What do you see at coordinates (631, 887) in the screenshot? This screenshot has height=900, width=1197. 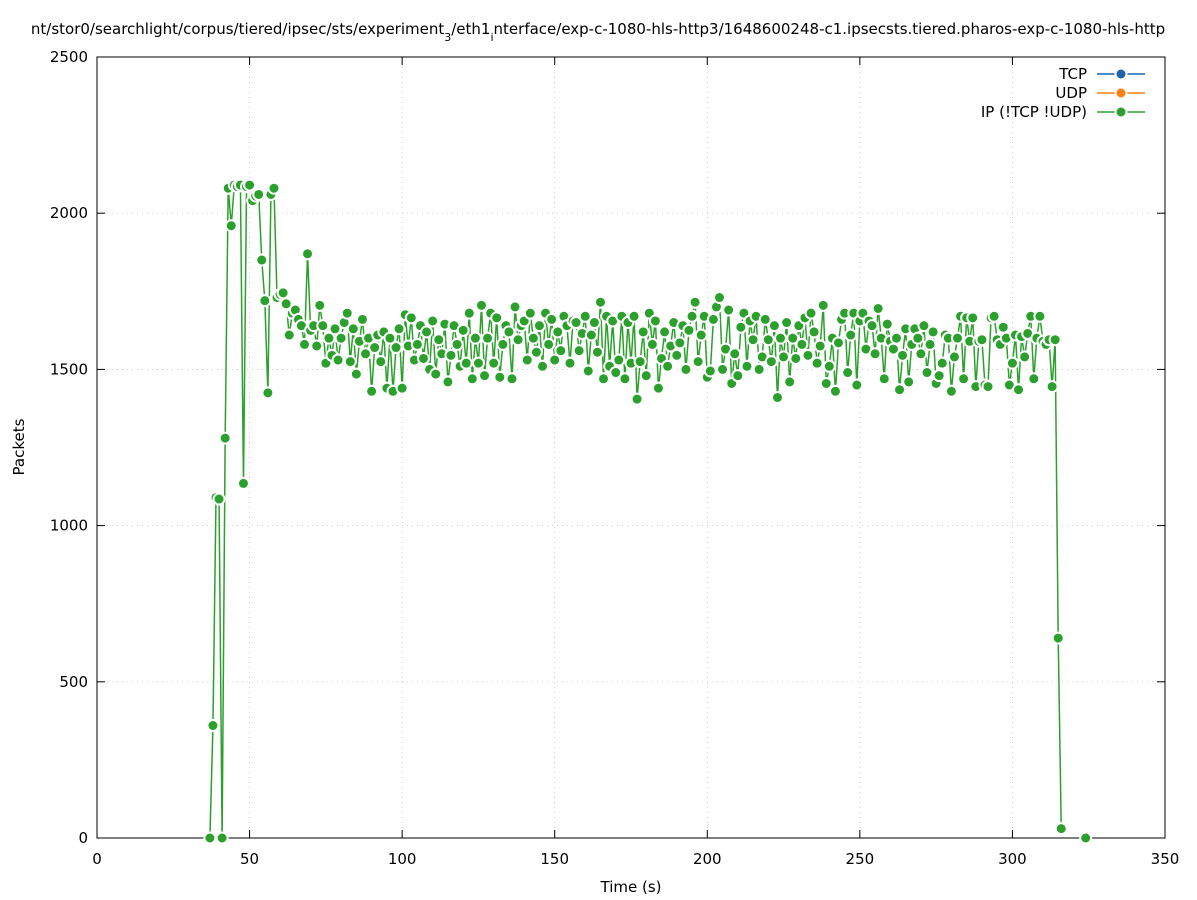 I see `x-axis-label: Time (s)` at bounding box center [631, 887].